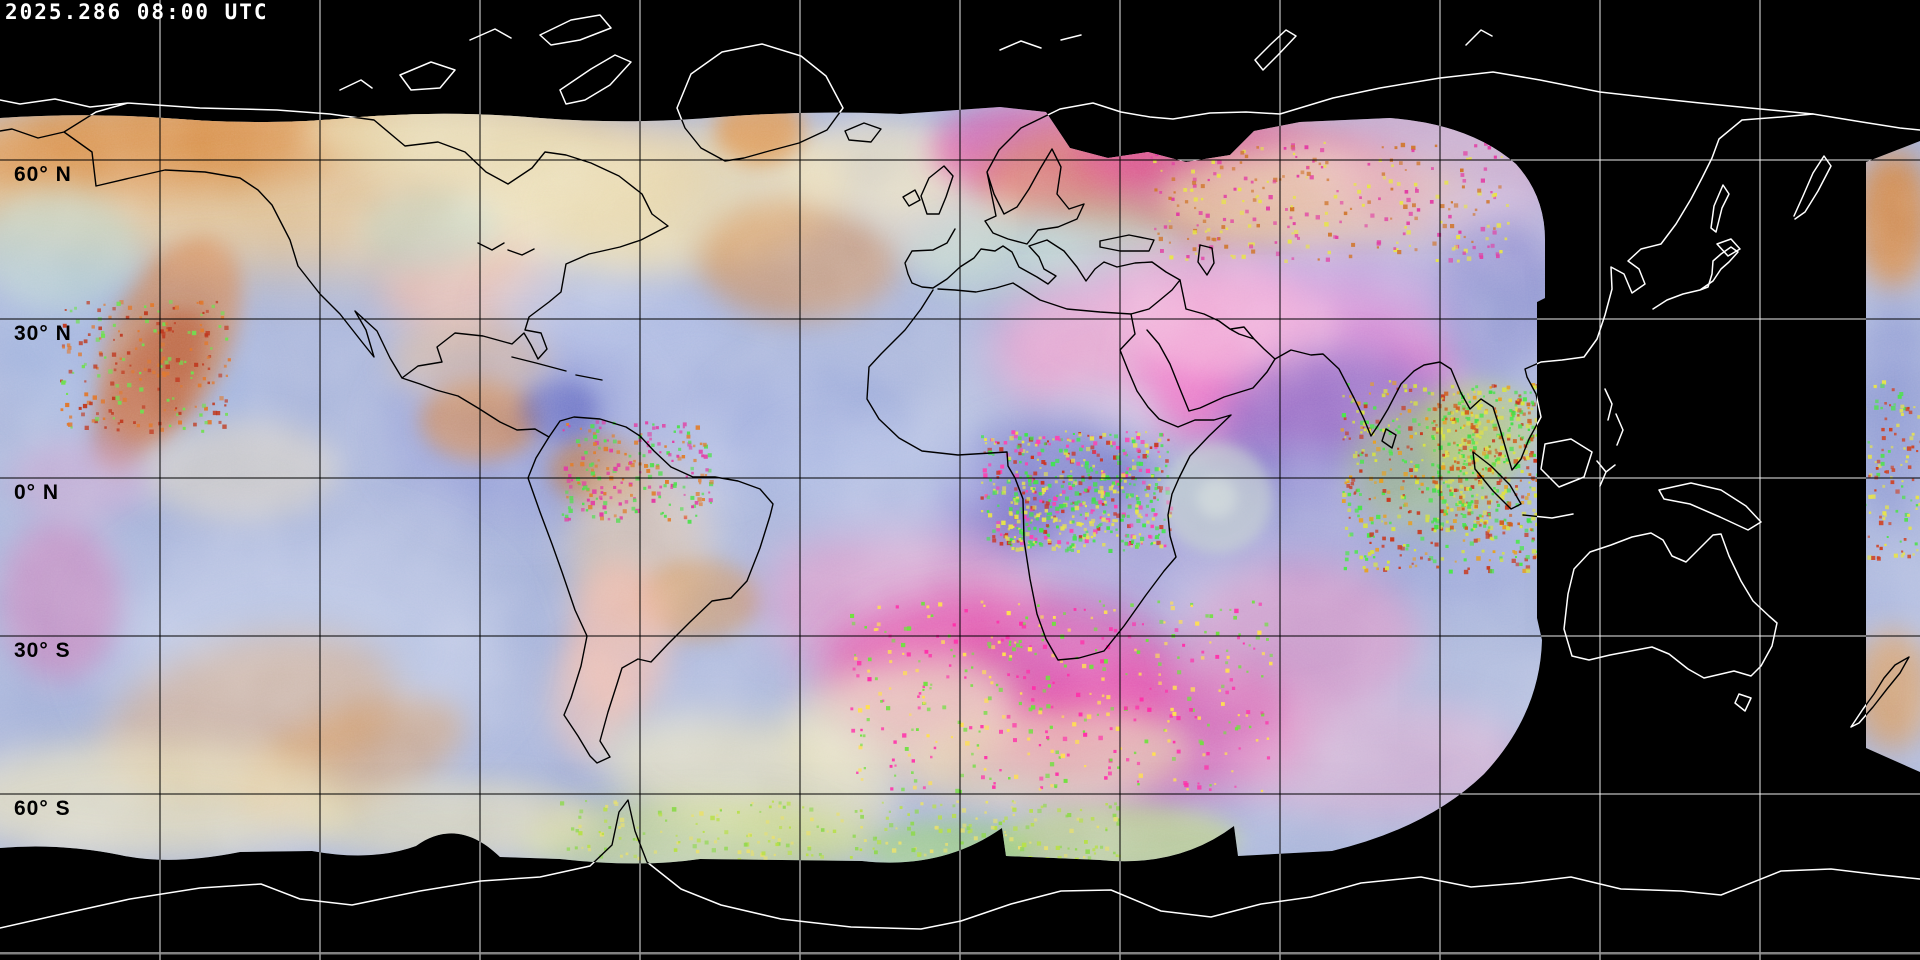 This screenshot has height=960, width=1920. Describe the element at coordinates (1217, 498) in the screenshot. I see `glint-circle` at that location.